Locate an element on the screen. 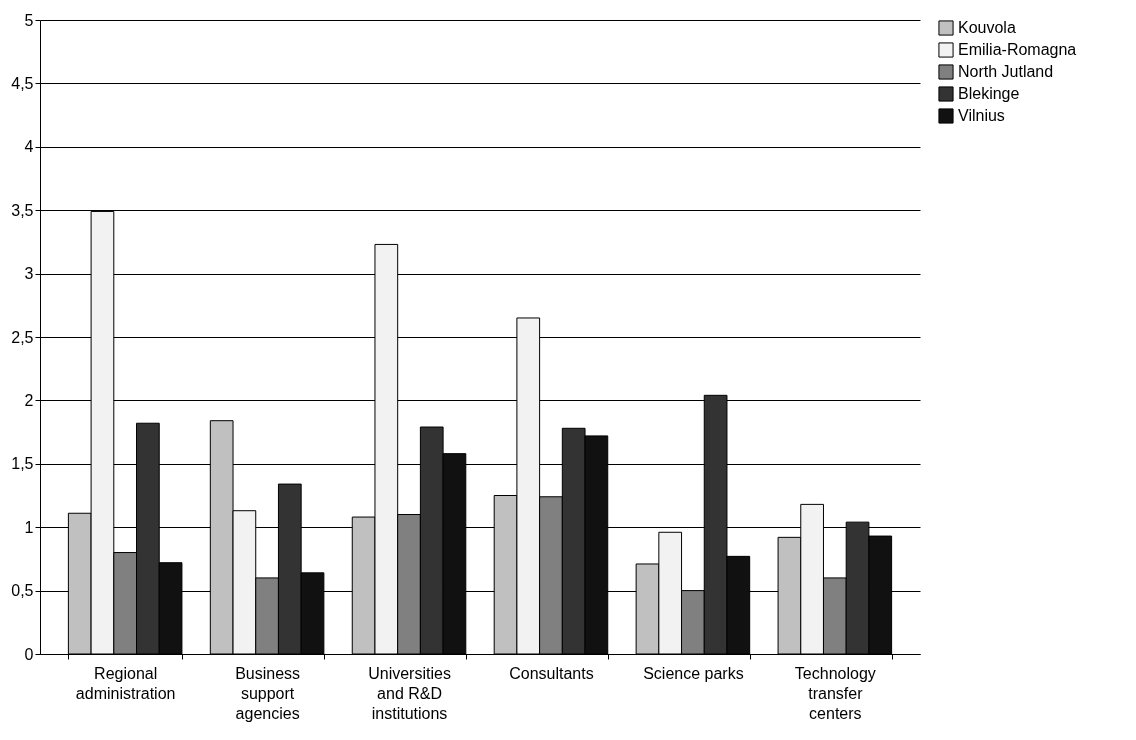 This screenshot has height=740, width=1136. y-tick-label: 1 is located at coordinates (29, 527).